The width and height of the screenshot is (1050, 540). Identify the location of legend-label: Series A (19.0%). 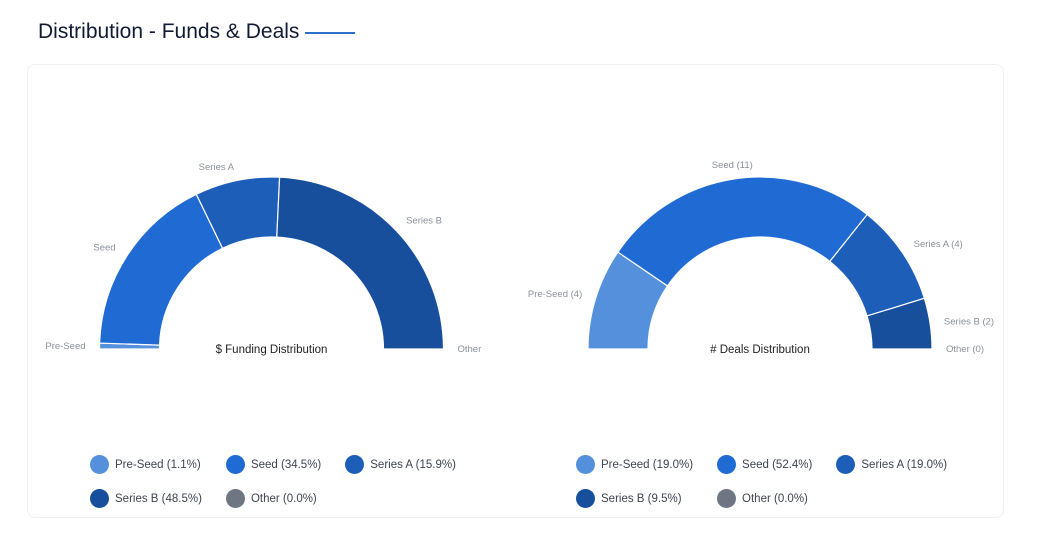
(904, 464).